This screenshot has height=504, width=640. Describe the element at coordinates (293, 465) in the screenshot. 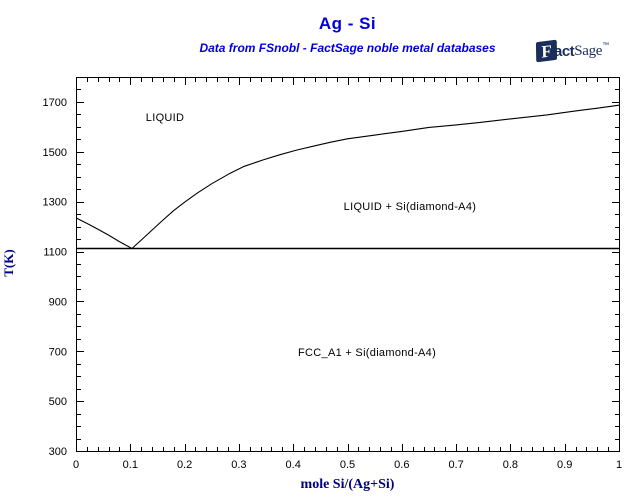

I see `svg-text: 0.4` at that location.